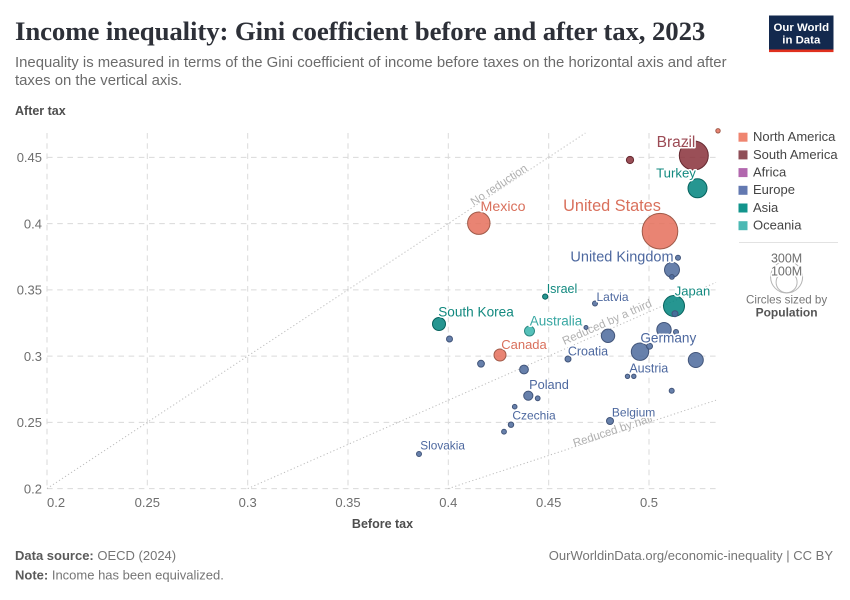 The image size is (850, 600). What do you see at coordinates (549, 384) in the screenshot?
I see `svg-text: Poland` at bounding box center [549, 384].